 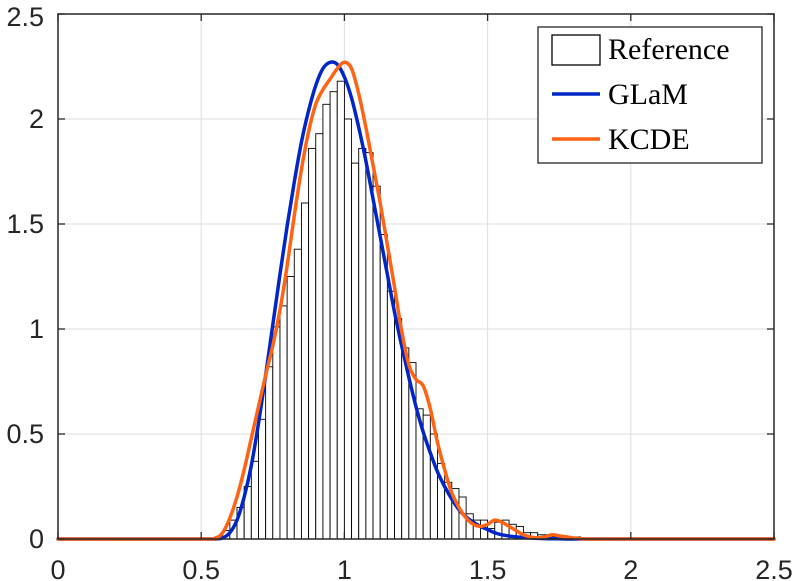 What do you see at coordinates (57, 568) in the screenshot?
I see `x-tick-label: 0` at bounding box center [57, 568].